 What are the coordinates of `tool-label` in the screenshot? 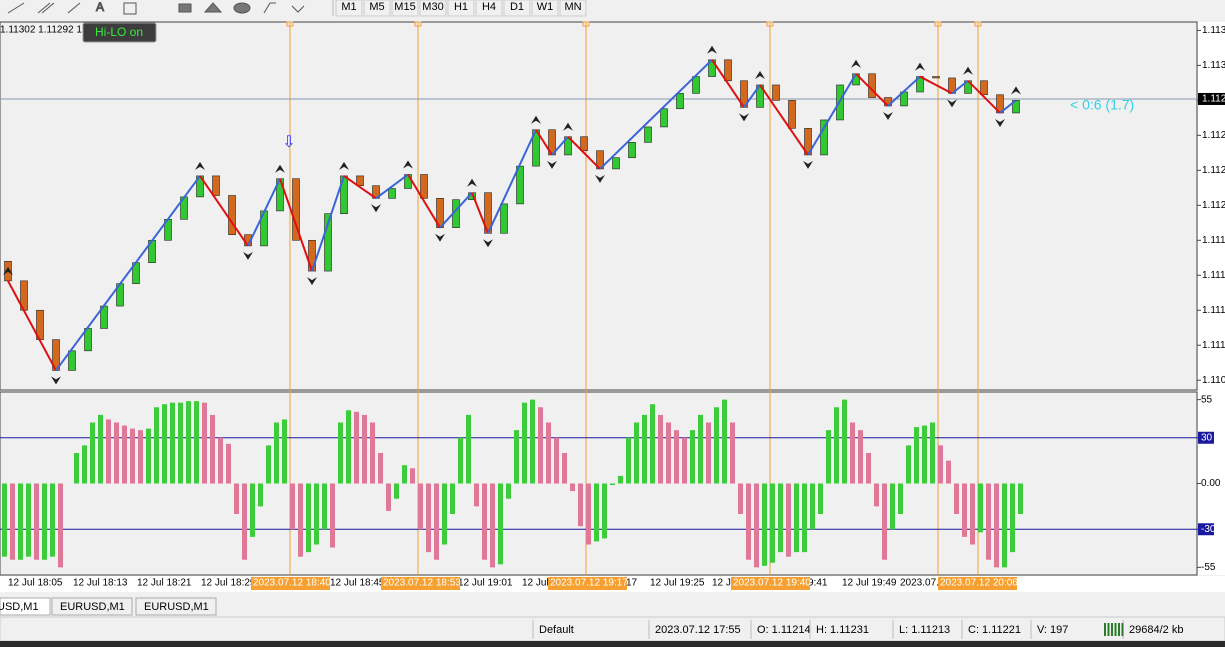 It's located at (130, 8).